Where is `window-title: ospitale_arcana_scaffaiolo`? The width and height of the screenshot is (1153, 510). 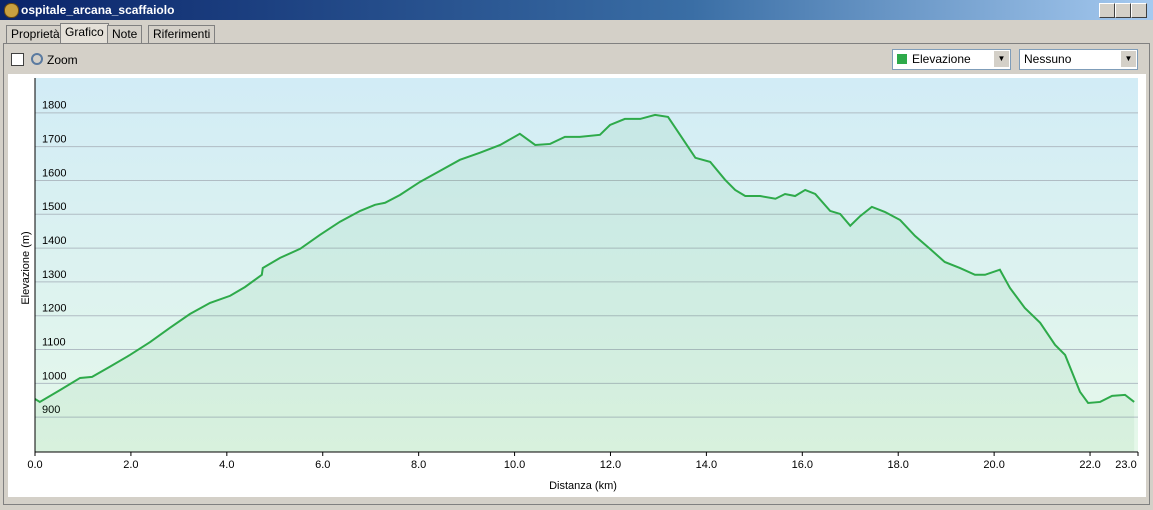
window-title: ospitale_arcana_scaffaiolo is located at coordinates (98, 10).